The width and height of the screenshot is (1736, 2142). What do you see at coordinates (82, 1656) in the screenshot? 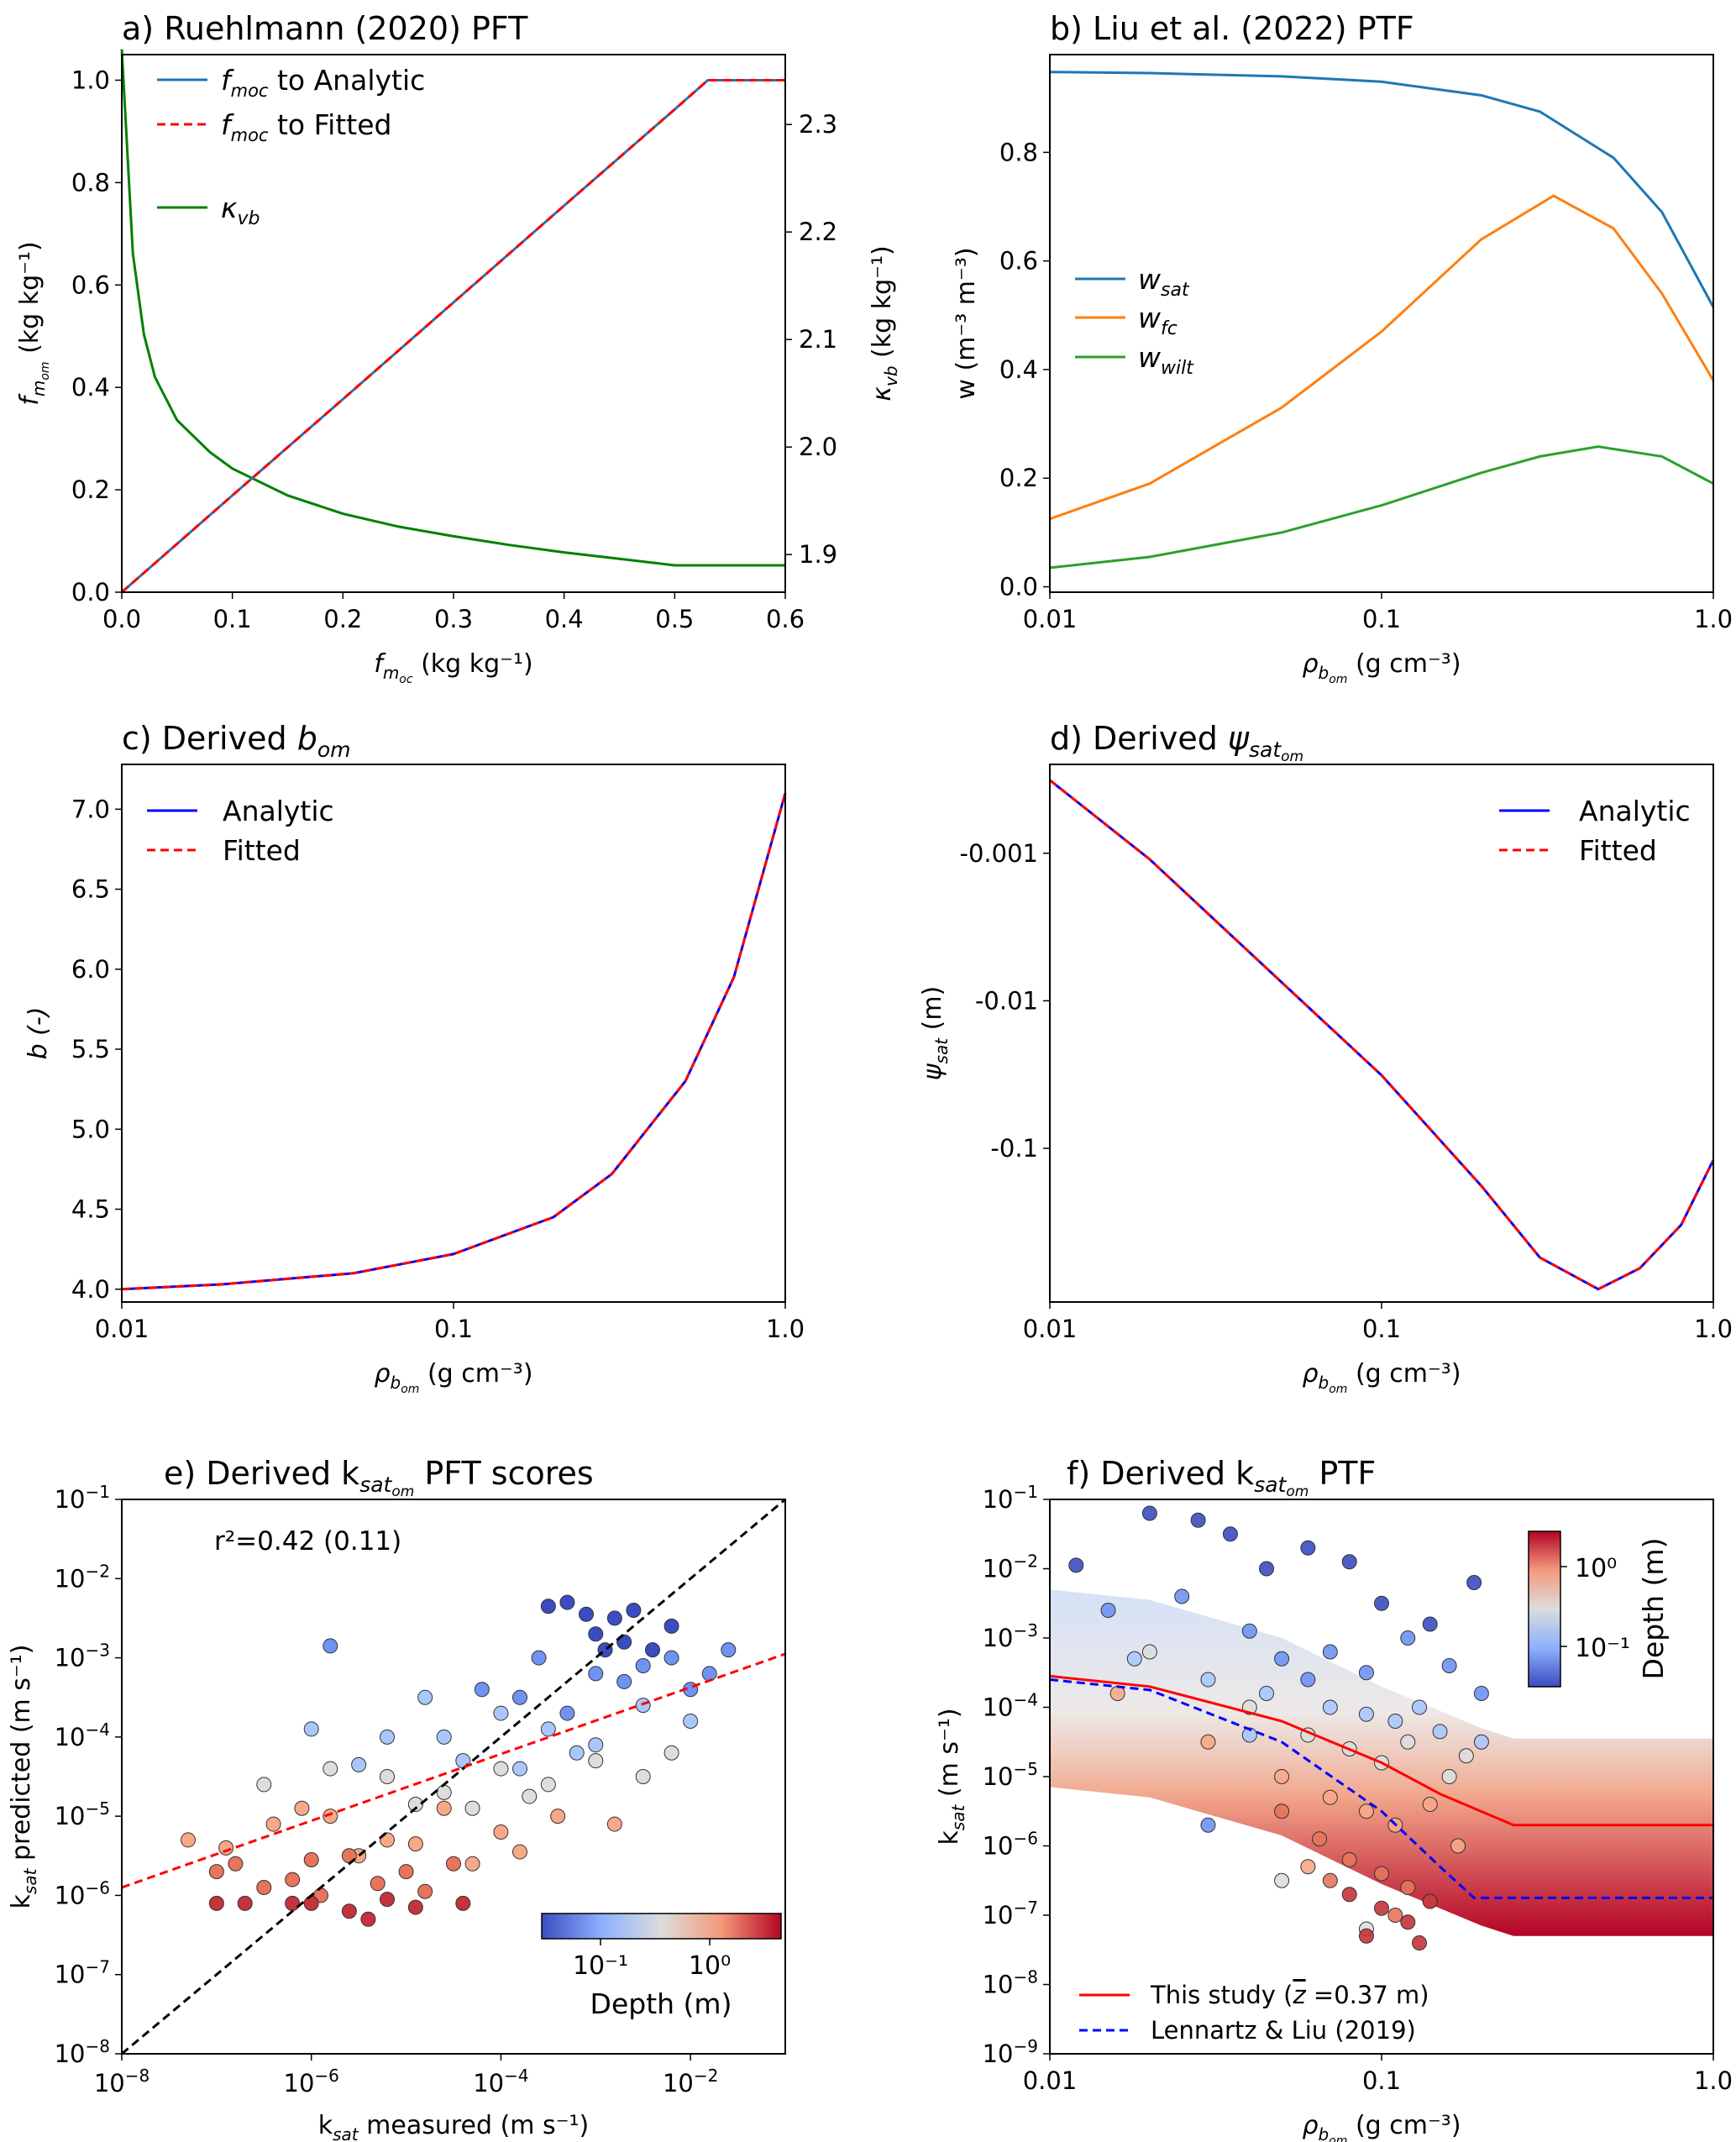
I see `panel-e-y-tick-label: 10⁻³` at bounding box center [82, 1656].